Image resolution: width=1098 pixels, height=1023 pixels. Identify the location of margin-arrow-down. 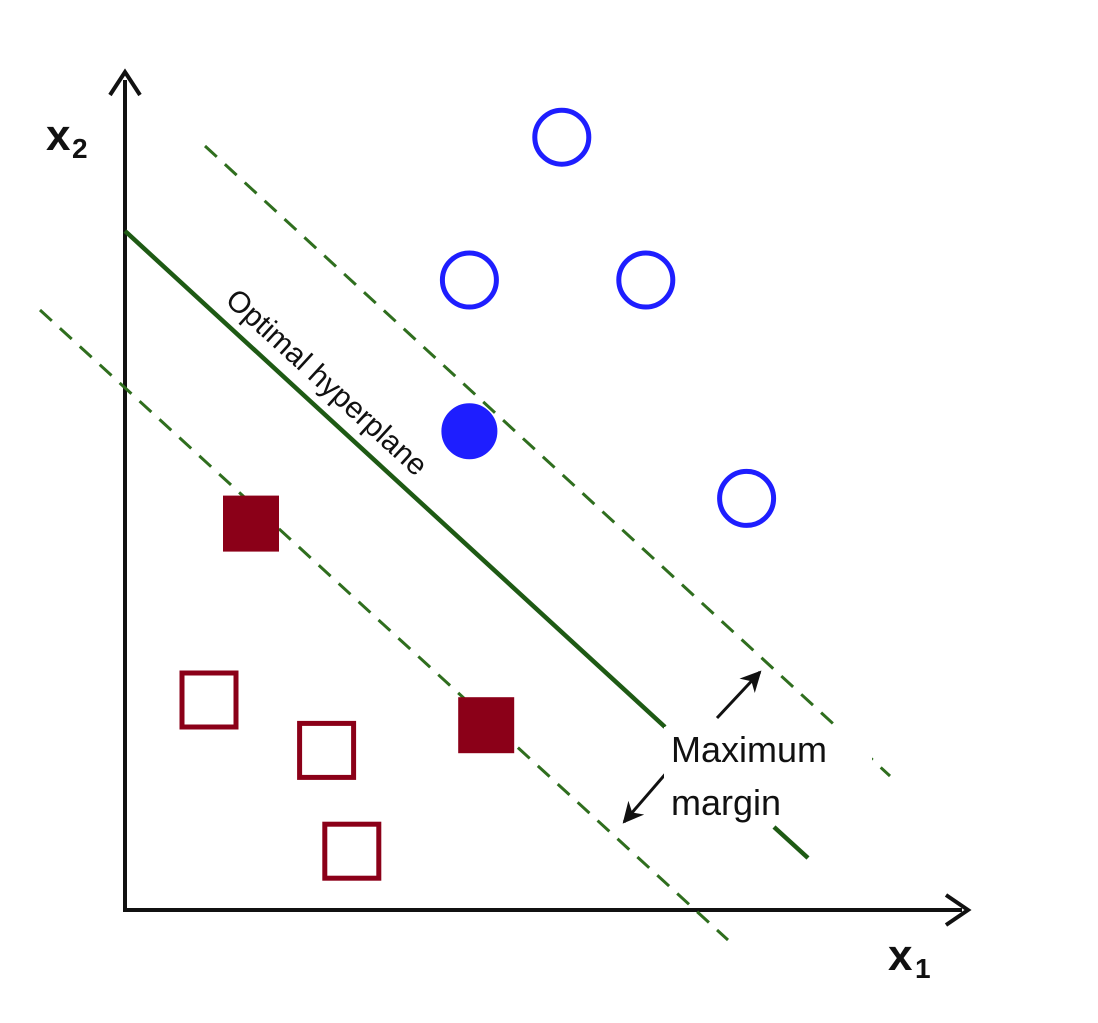
(646, 797).